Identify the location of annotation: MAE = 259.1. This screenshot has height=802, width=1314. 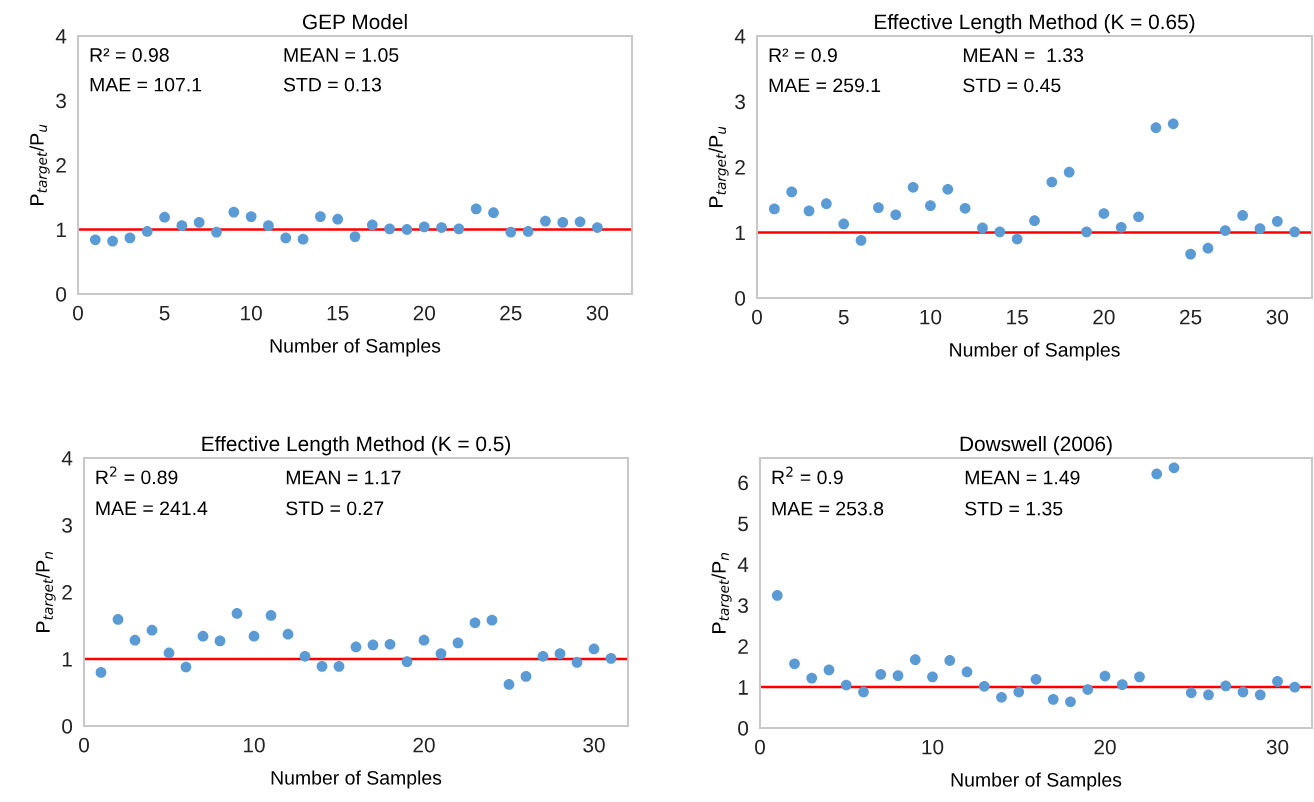
(825, 85).